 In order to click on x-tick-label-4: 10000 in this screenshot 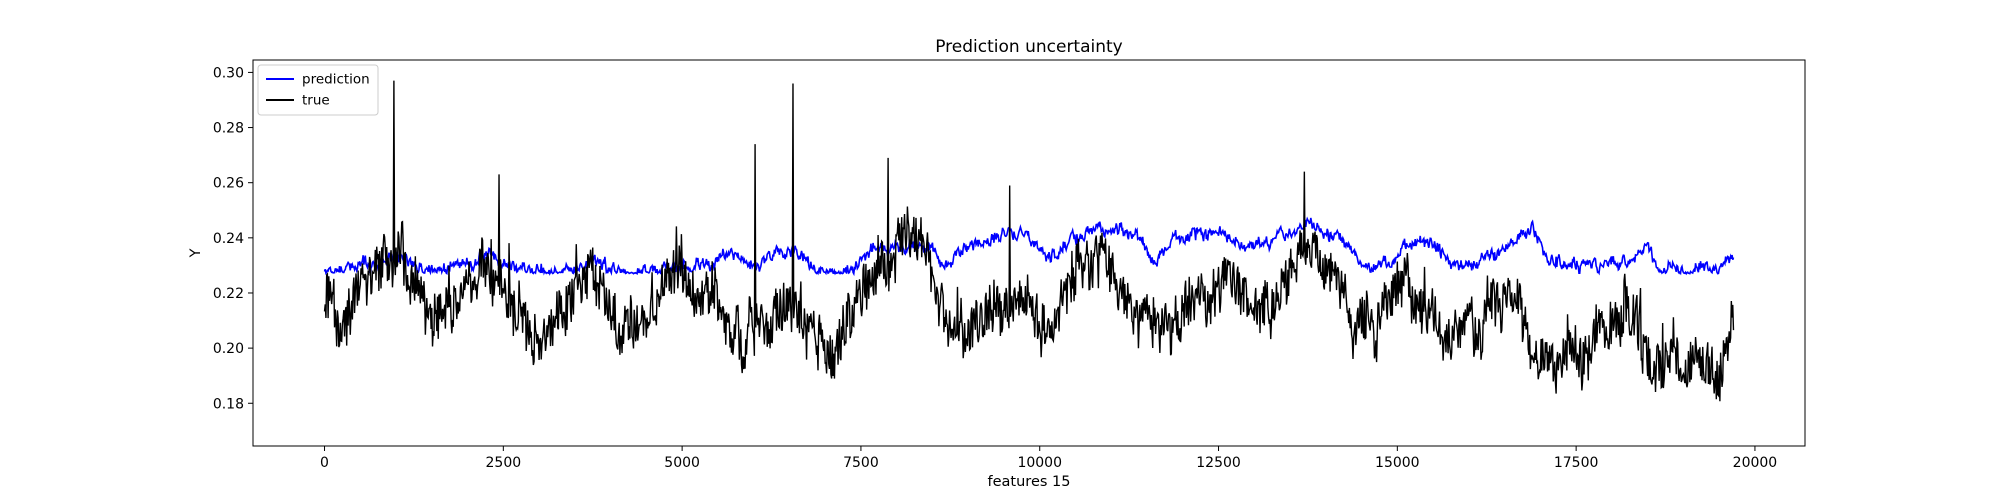, I will do `click(1039, 463)`.